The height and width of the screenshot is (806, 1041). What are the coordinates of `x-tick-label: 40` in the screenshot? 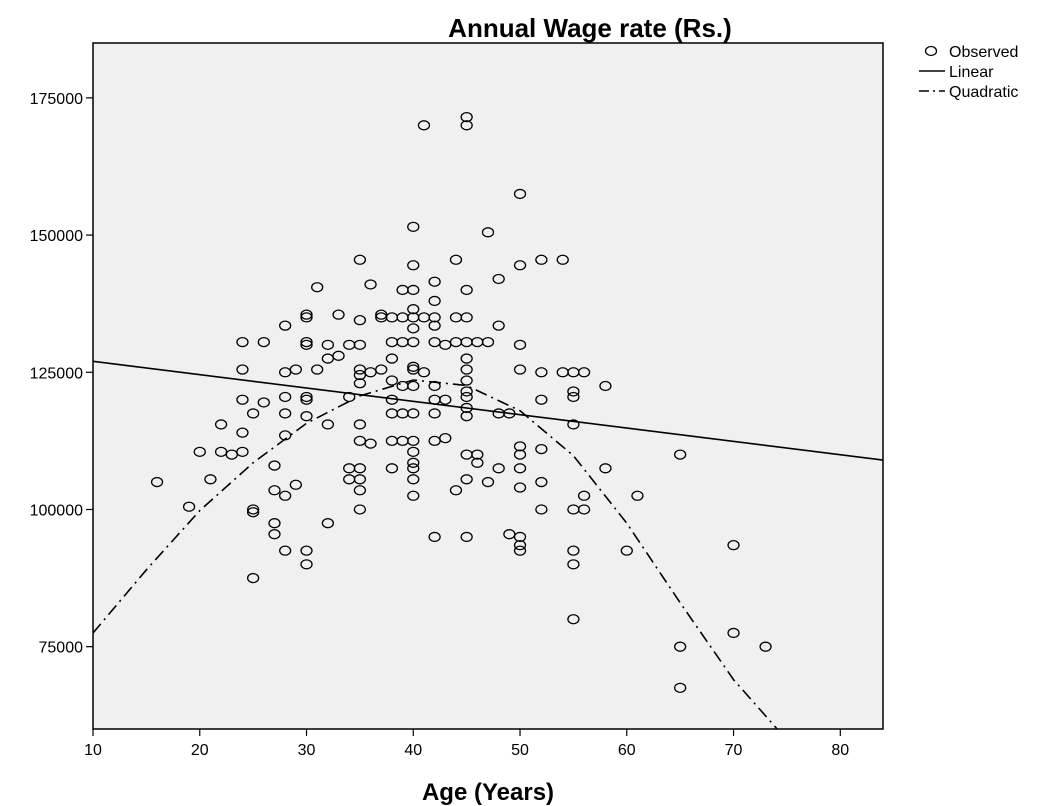 It's located at (413, 750).